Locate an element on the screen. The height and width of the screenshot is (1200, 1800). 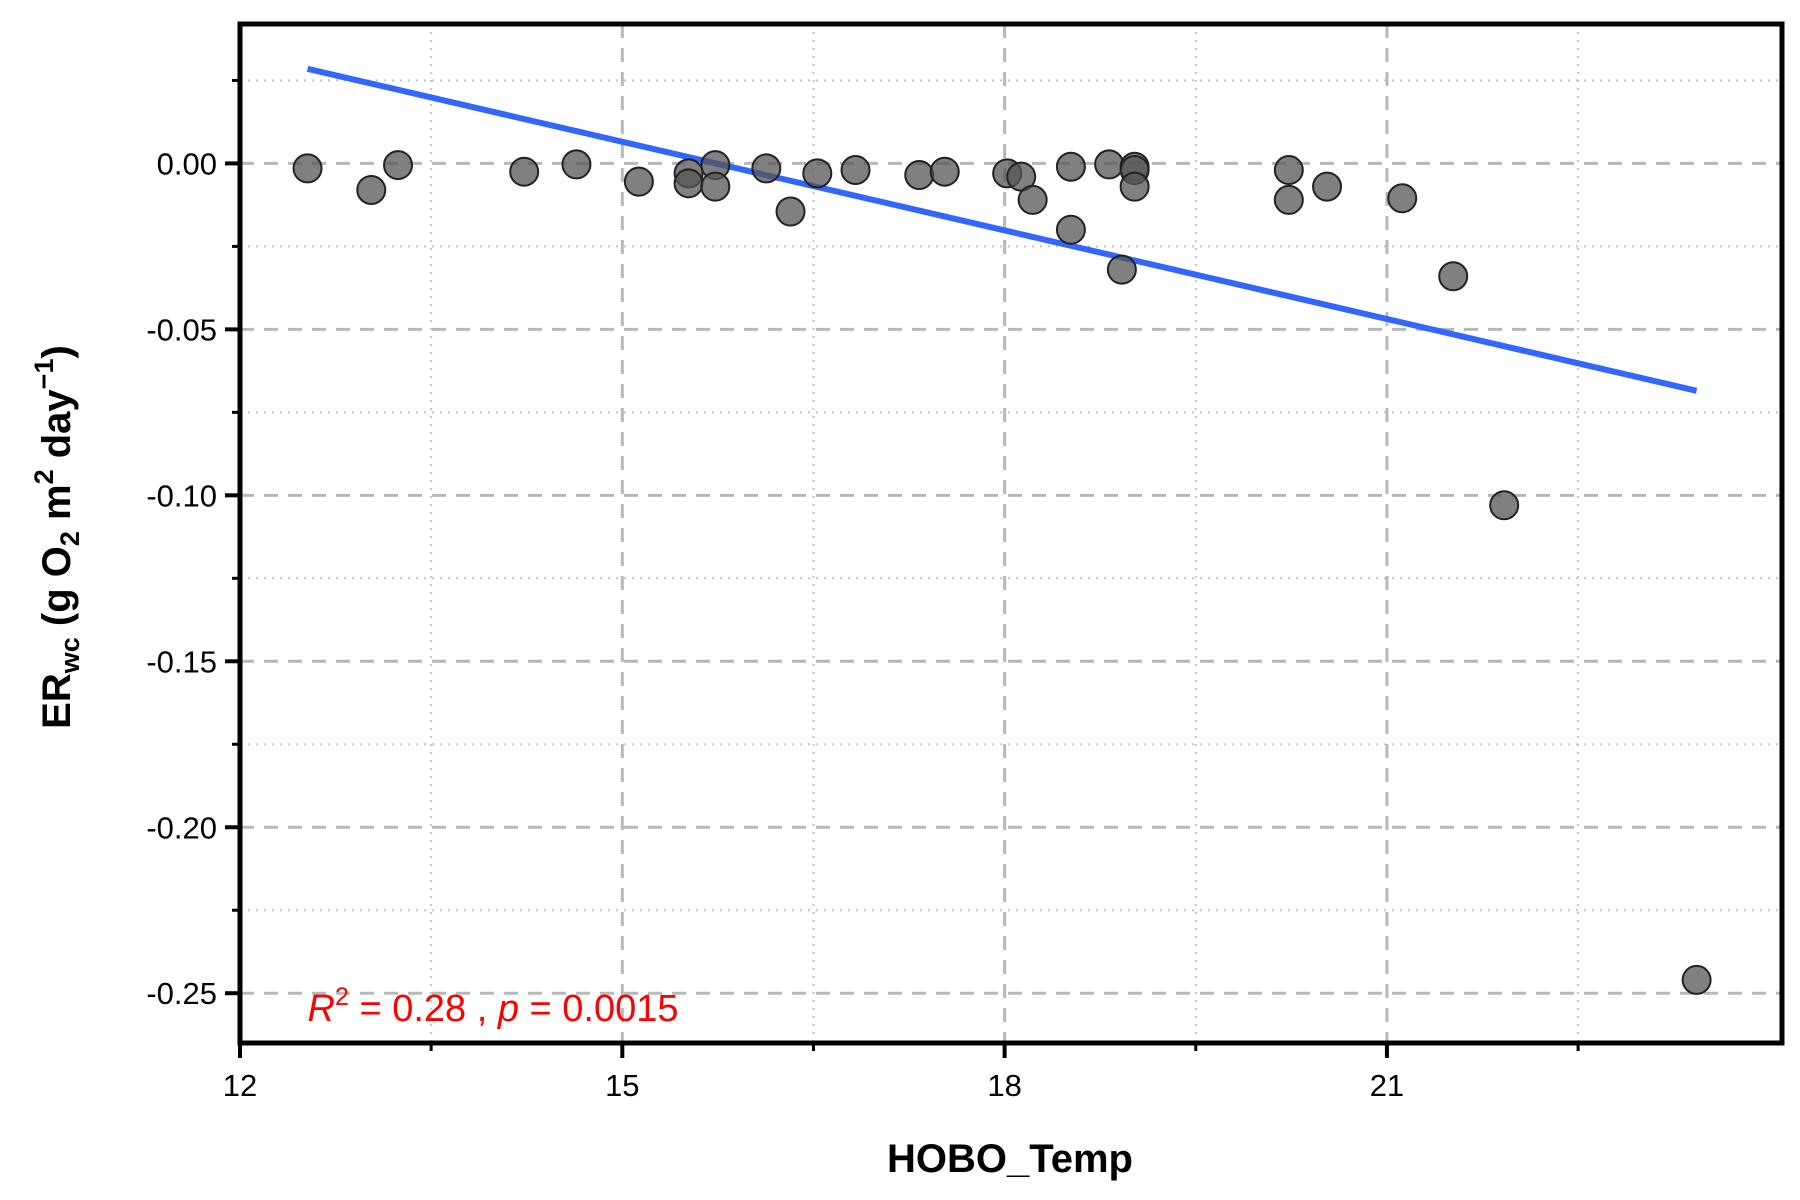
p-label: p is located at coordinates (508, 1009).